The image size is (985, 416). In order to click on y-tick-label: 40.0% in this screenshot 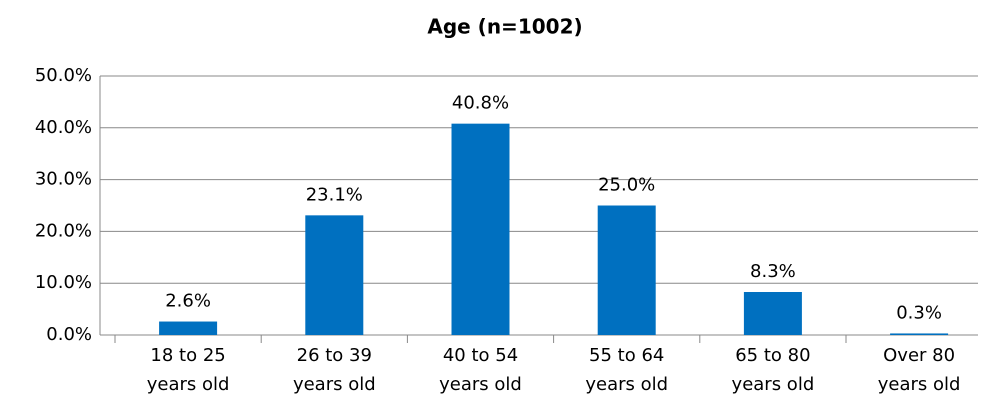, I will do `click(63, 127)`.